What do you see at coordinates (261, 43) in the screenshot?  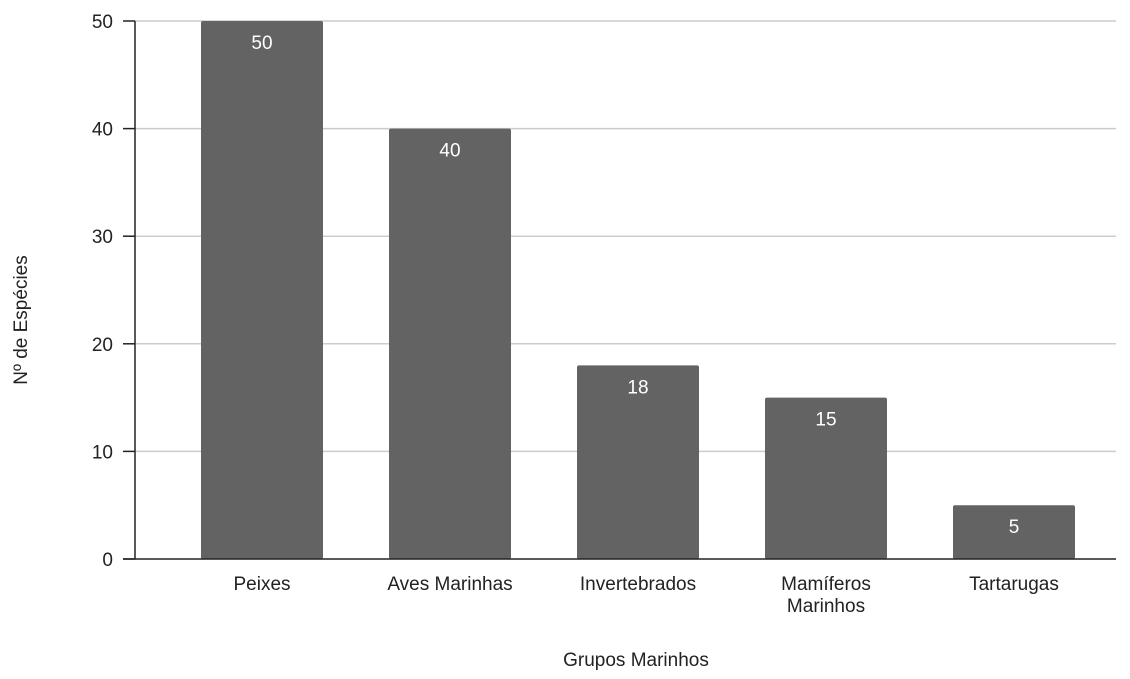 I see `data-label: 50` at bounding box center [261, 43].